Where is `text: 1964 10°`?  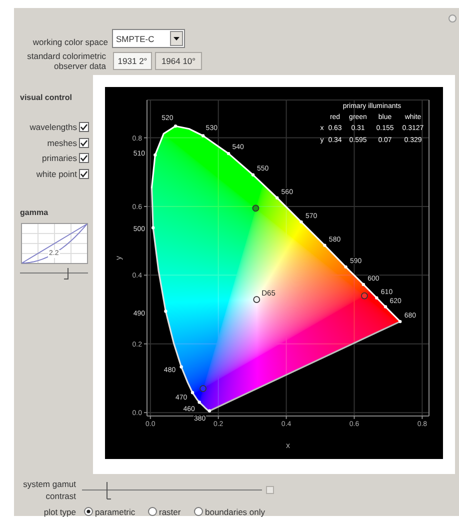
text: 1964 10° is located at coordinates (178, 61).